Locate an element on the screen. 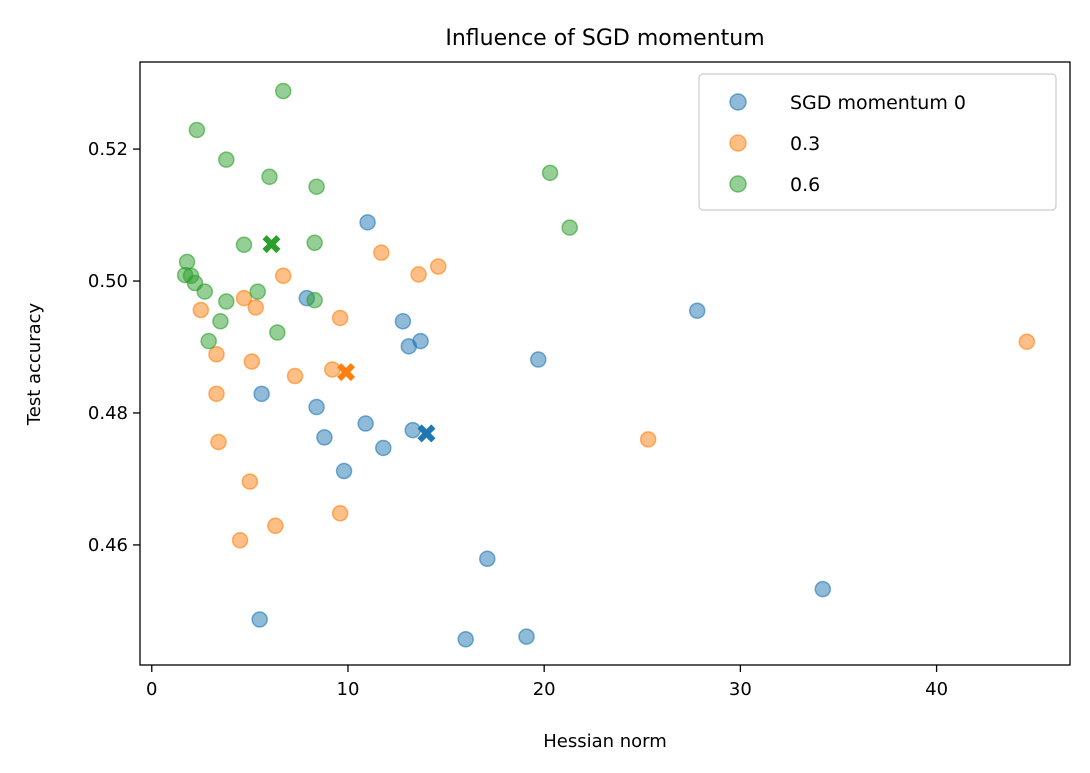 This screenshot has width=1090, height=773. x-tick-label: 30 is located at coordinates (740, 689).